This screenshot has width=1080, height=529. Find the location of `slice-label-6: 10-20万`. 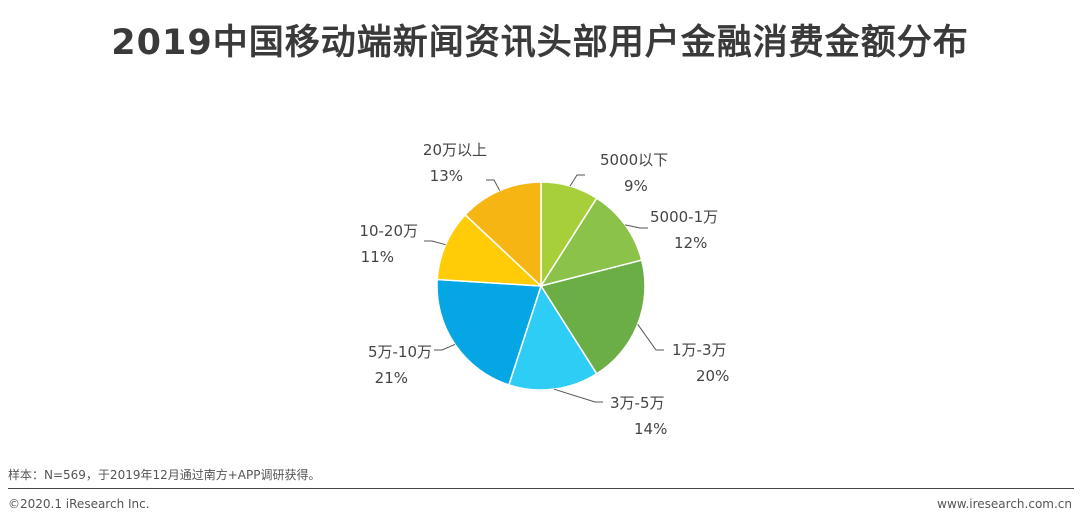

slice-label-6: 10-20万 is located at coordinates (388, 231).